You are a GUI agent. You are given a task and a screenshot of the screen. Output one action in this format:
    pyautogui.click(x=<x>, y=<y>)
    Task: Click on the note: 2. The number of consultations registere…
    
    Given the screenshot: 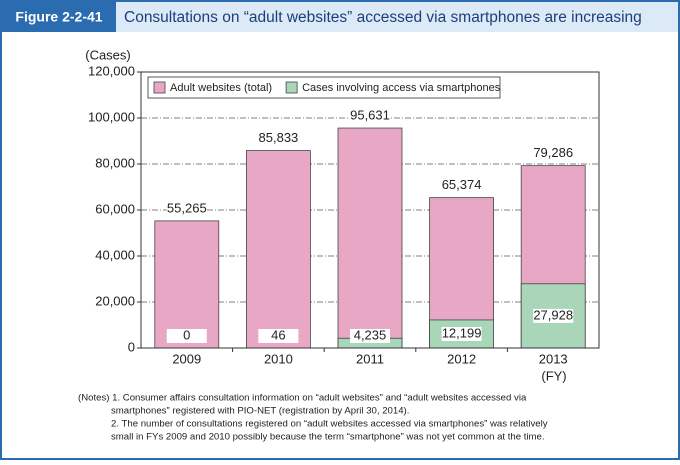 What is the action you would take?
    pyautogui.click(x=329, y=424)
    